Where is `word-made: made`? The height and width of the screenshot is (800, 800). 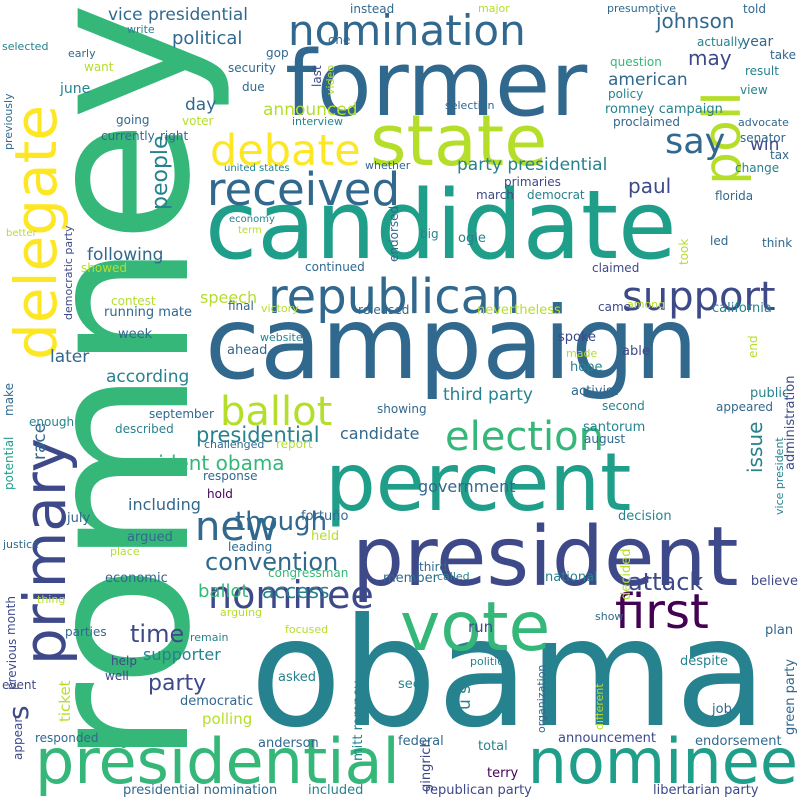 word-made: made is located at coordinates (581, 353).